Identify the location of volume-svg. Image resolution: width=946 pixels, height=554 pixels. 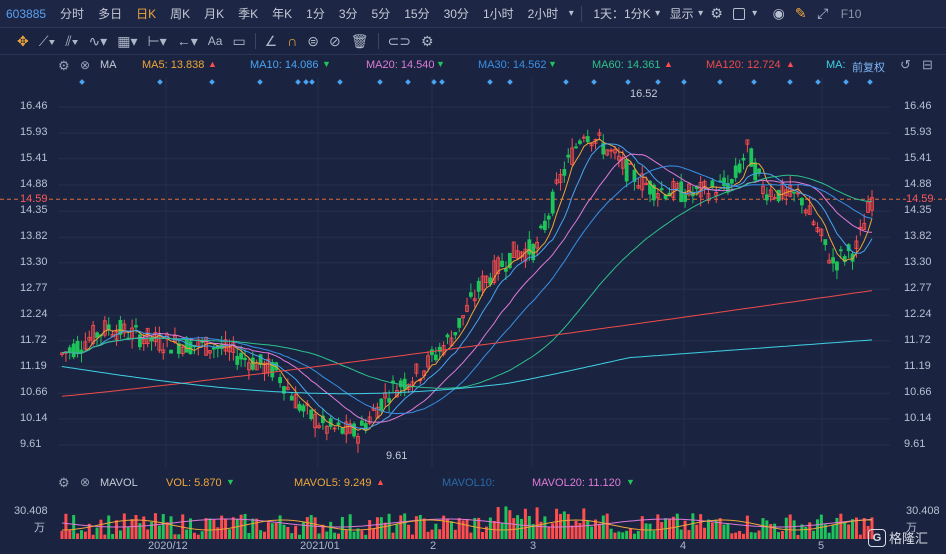
(473, 517).